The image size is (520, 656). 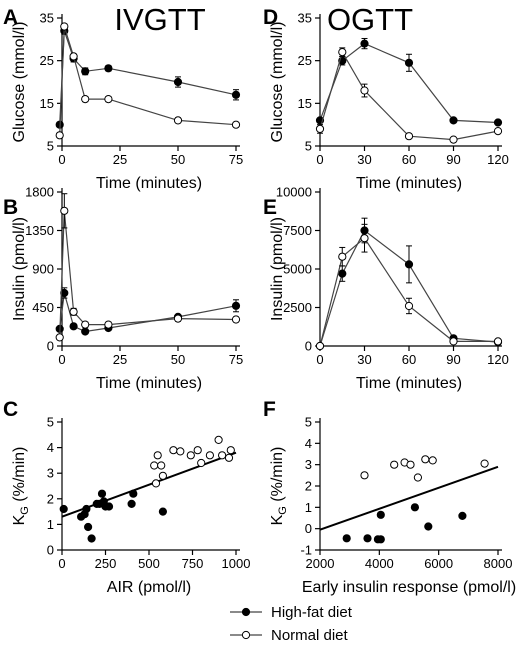 What do you see at coordinates (19, 477) in the screenshot?
I see `y-axis-label-rest-c: (%/min)` at bounding box center [19, 477].